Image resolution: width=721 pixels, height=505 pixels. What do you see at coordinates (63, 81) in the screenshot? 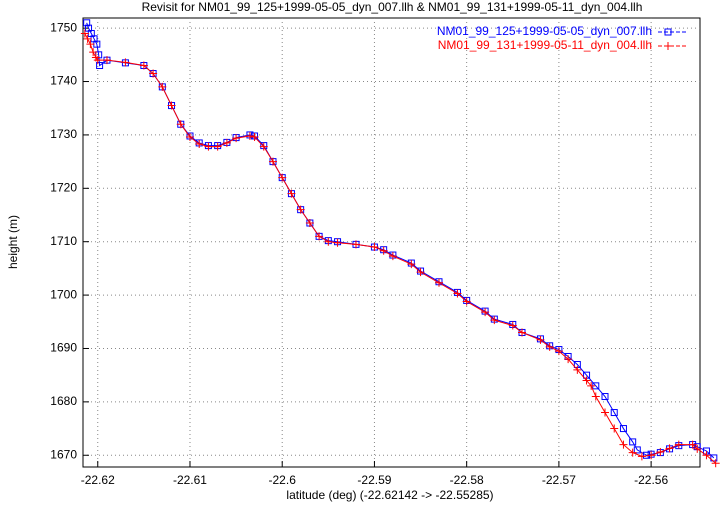
I see `y-tick-label: 1740` at bounding box center [63, 81].